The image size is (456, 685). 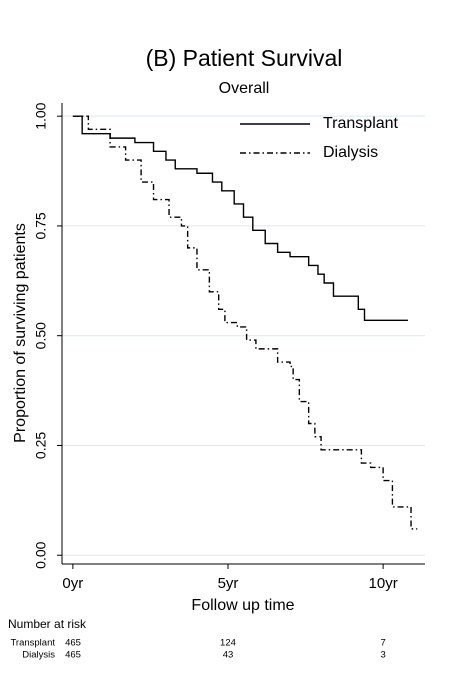 I want to click on y-tick-label: 0.00, so click(x=41, y=554).